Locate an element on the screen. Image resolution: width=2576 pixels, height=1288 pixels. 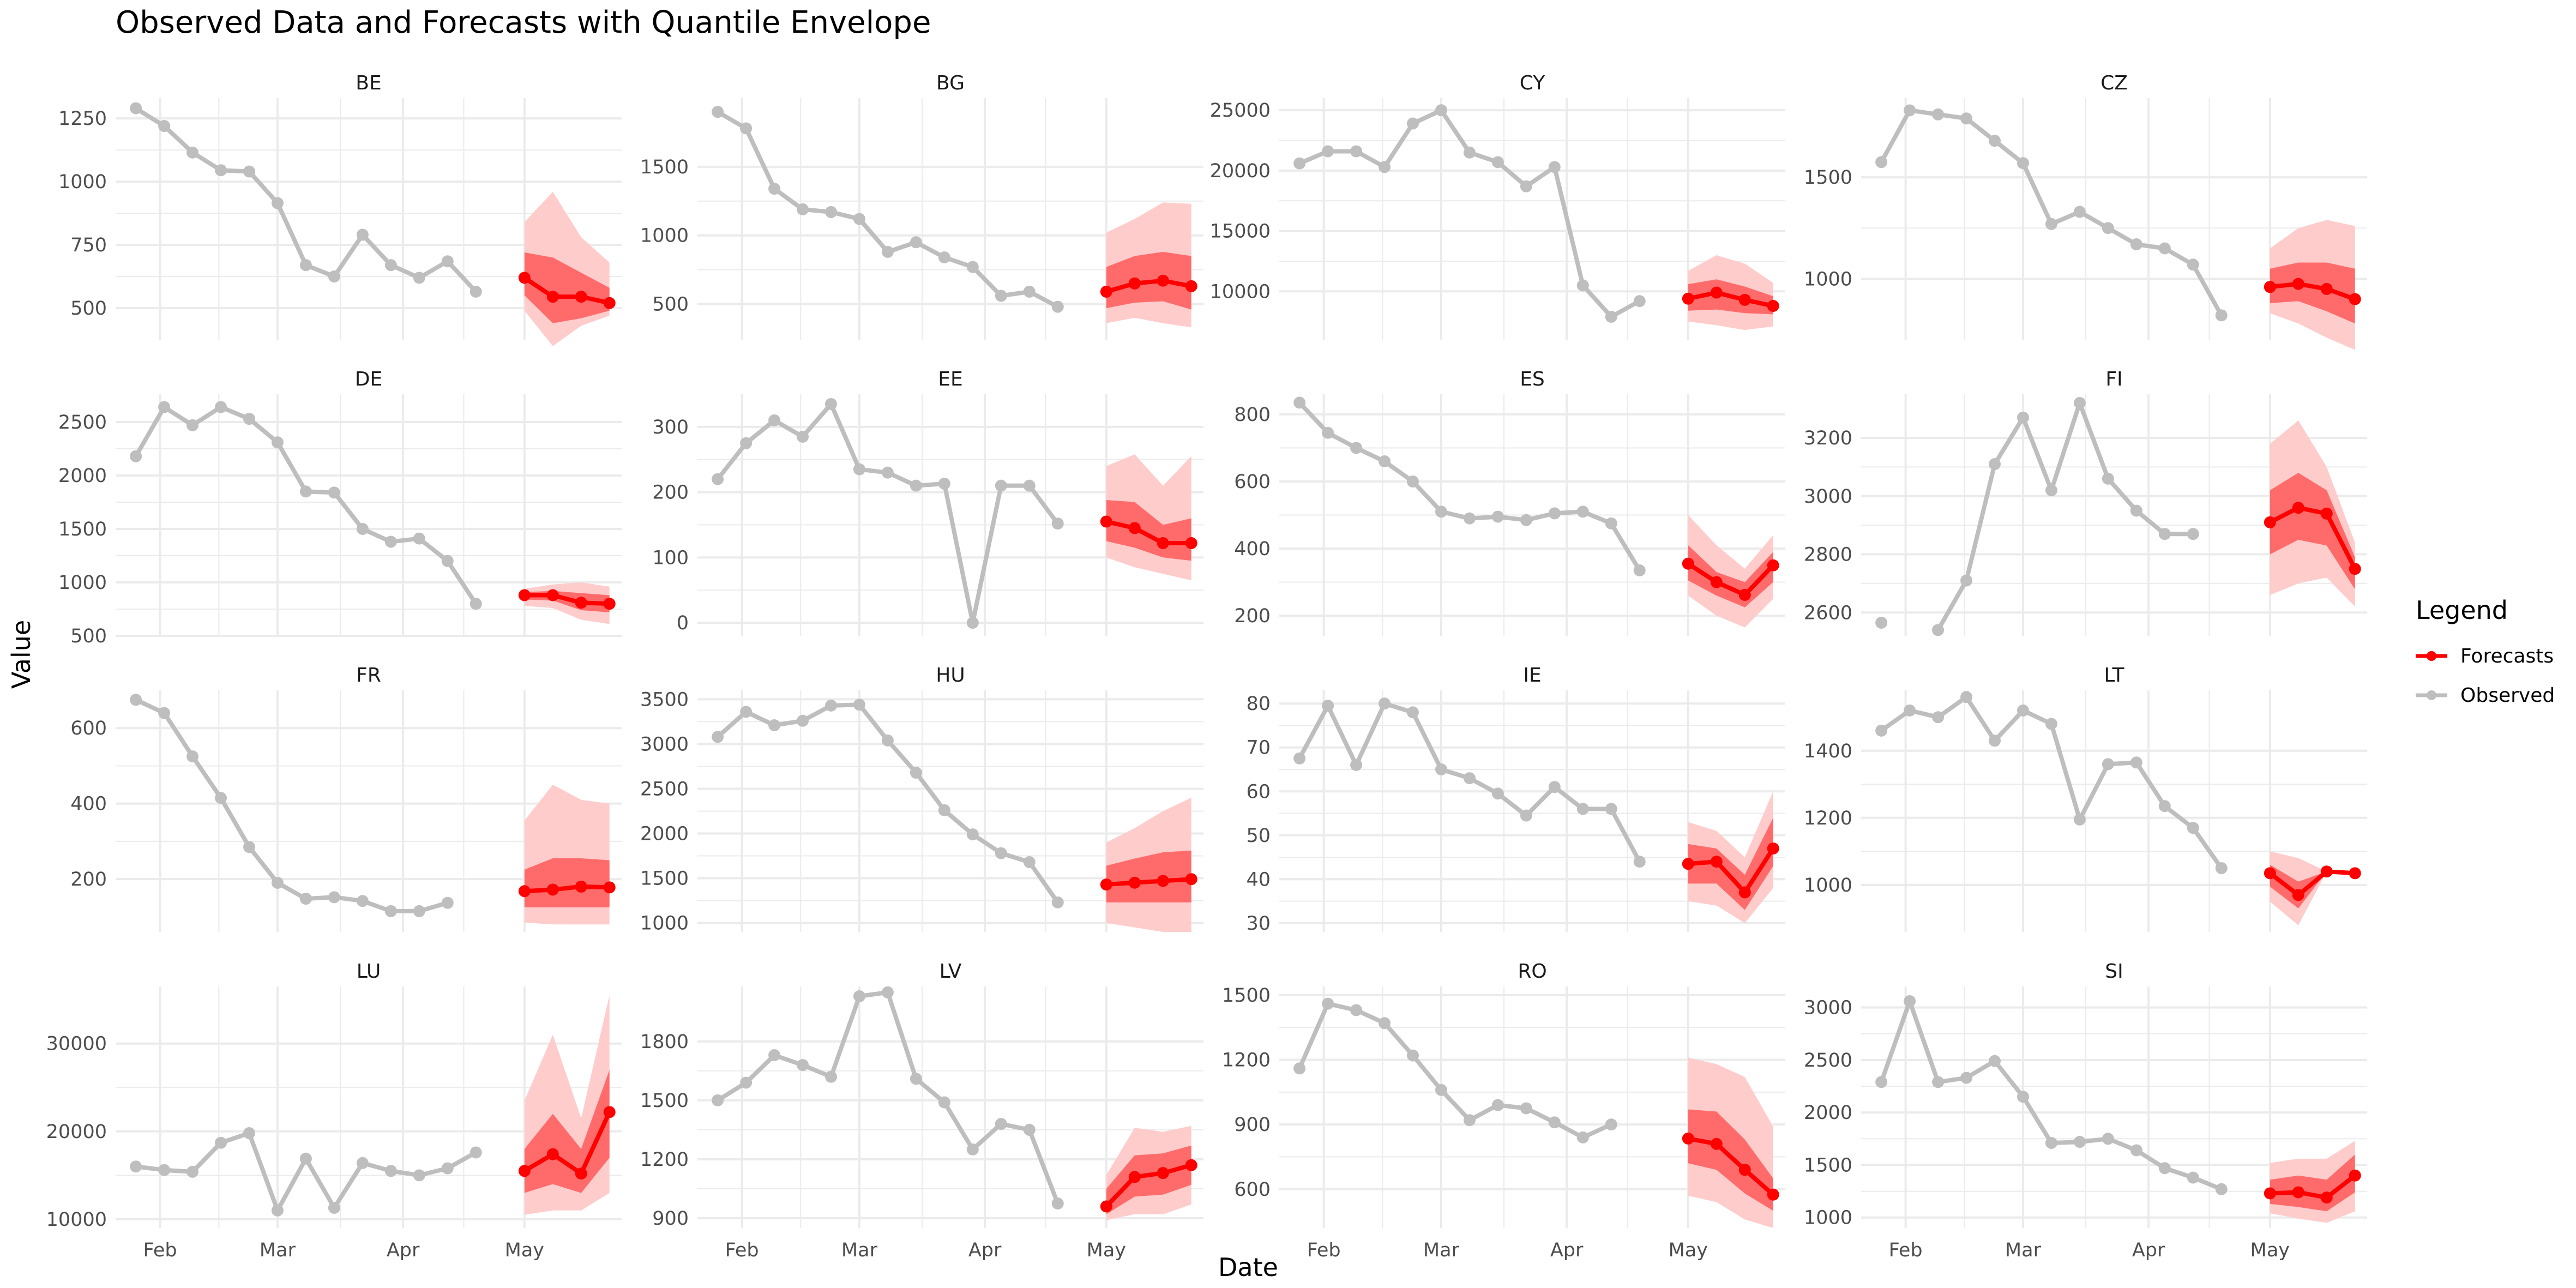
panel-be: BE 500 750 1000 1250 is located at coordinates (340, 209).